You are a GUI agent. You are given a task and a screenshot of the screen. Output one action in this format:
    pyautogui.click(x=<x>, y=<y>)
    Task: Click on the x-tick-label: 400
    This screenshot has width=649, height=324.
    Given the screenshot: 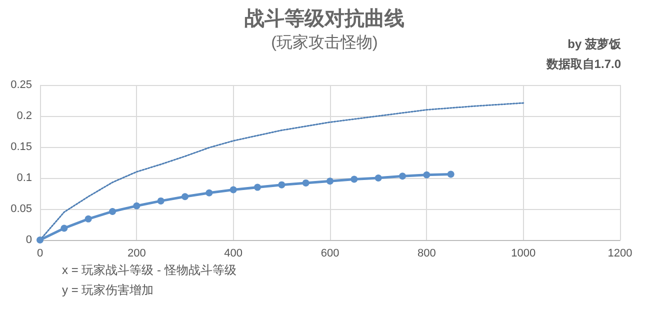 What is the action you would take?
    pyautogui.click(x=233, y=254)
    